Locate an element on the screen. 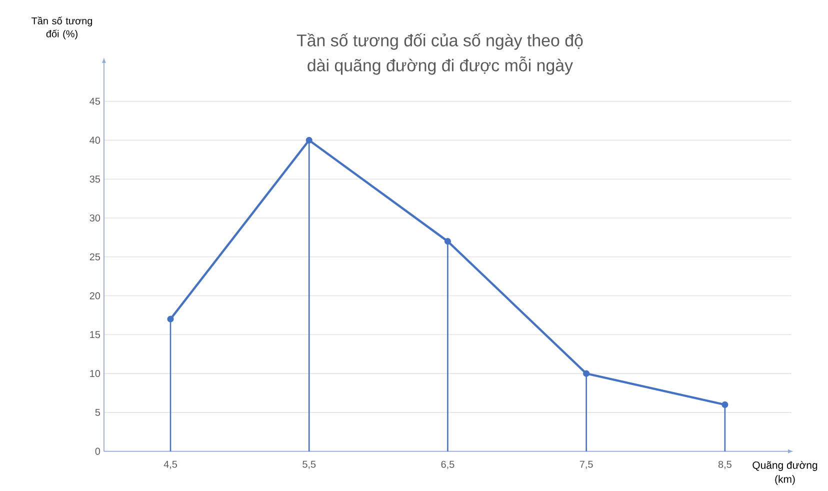 The height and width of the screenshot is (491, 828). y-axis-title: Tần số tương đối (%) is located at coordinates (62, 28).